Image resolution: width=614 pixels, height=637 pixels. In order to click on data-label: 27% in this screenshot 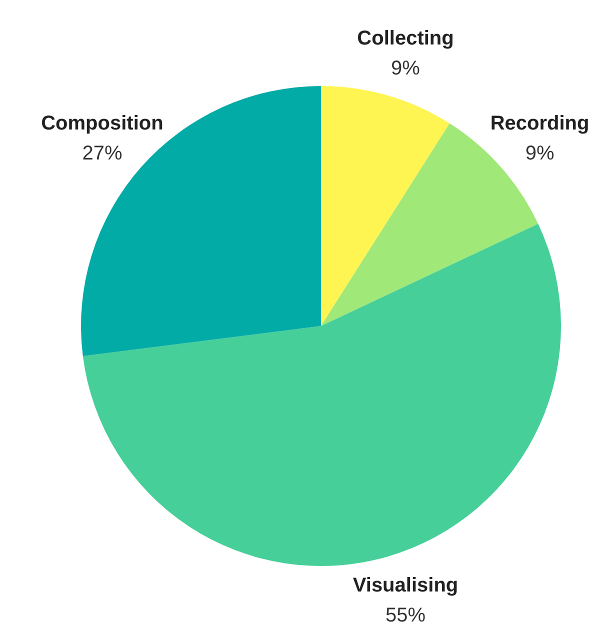, I will do `click(102, 153)`.